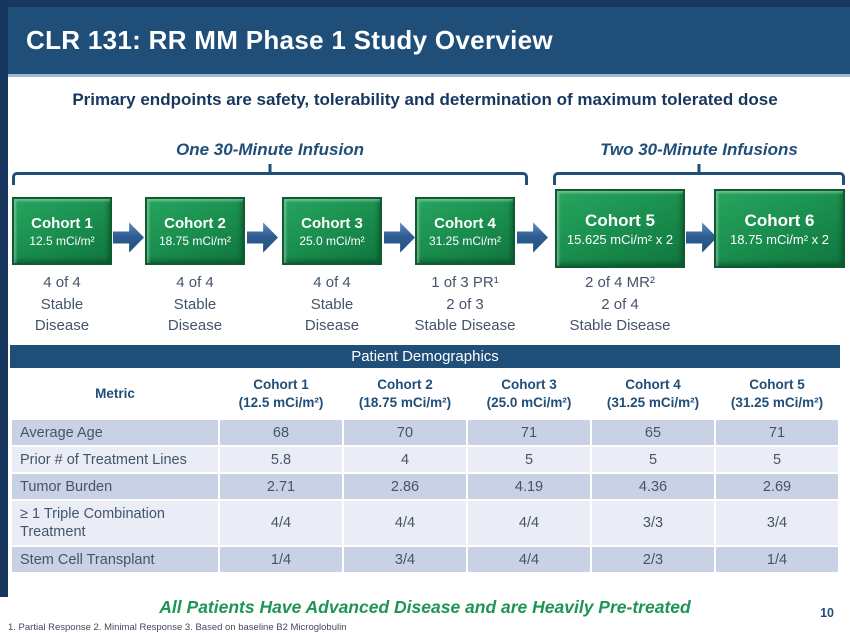  I want to click on status-line: 2 of 3, so click(465, 304).